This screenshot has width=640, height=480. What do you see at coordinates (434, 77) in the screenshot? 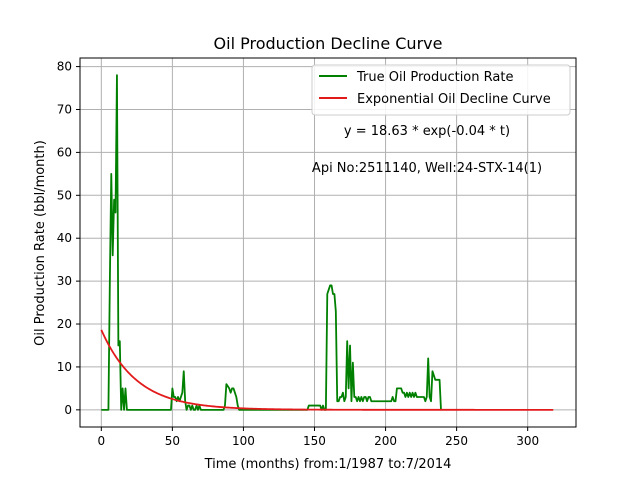
I see `legend-label-true-rate: True Oil Production Rate` at bounding box center [434, 77].